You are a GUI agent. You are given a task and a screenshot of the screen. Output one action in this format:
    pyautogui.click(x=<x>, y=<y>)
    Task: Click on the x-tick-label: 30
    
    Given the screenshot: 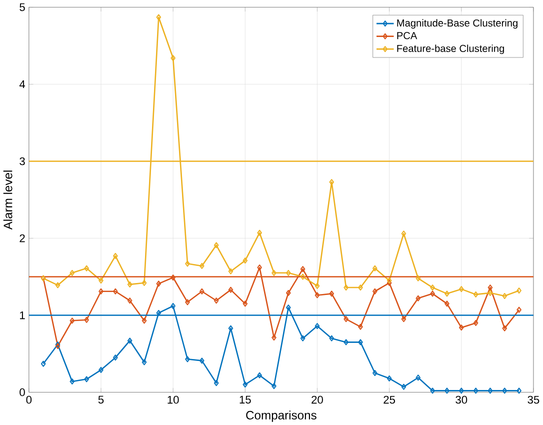 What is the action you would take?
    pyautogui.click(x=462, y=400)
    